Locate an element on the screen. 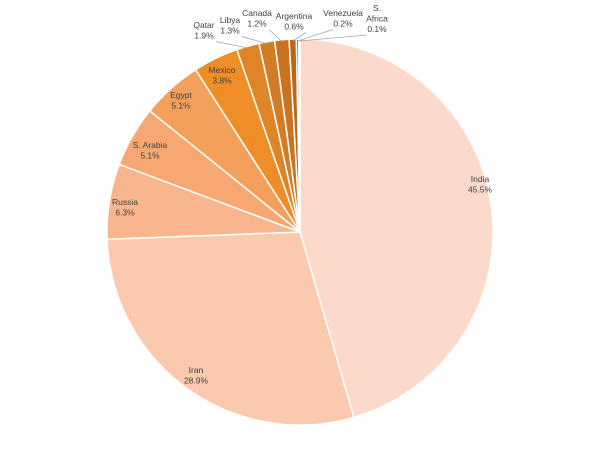 The image size is (600, 466). leader-lines is located at coordinates (291, 39).